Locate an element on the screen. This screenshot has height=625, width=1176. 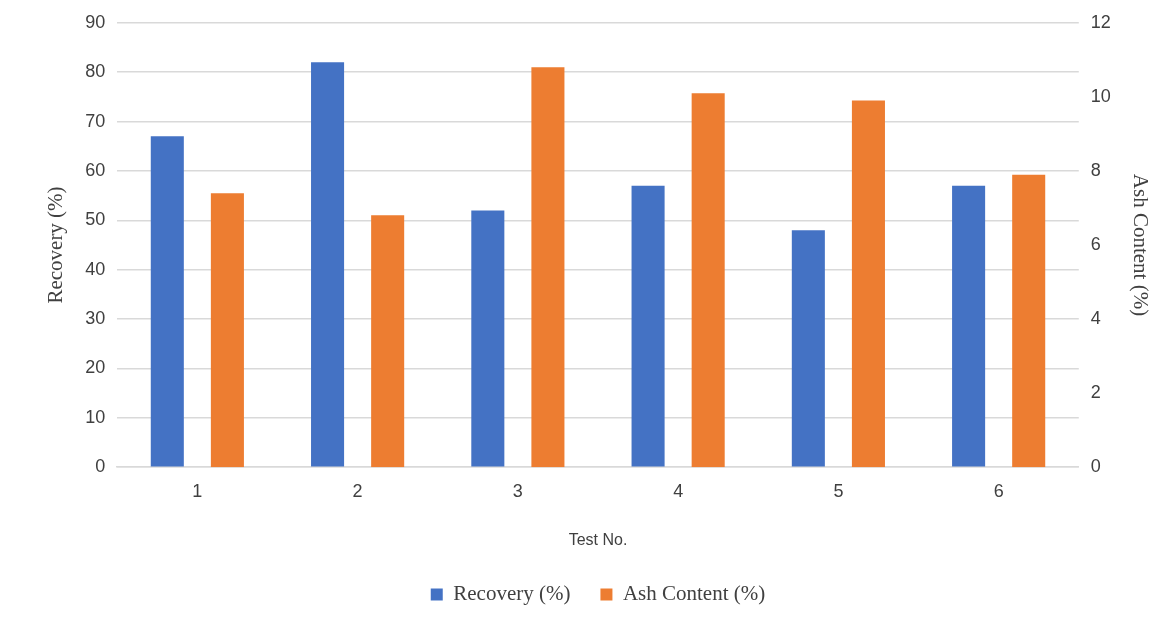
y-tick-label: 40 is located at coordinates (95, 268).